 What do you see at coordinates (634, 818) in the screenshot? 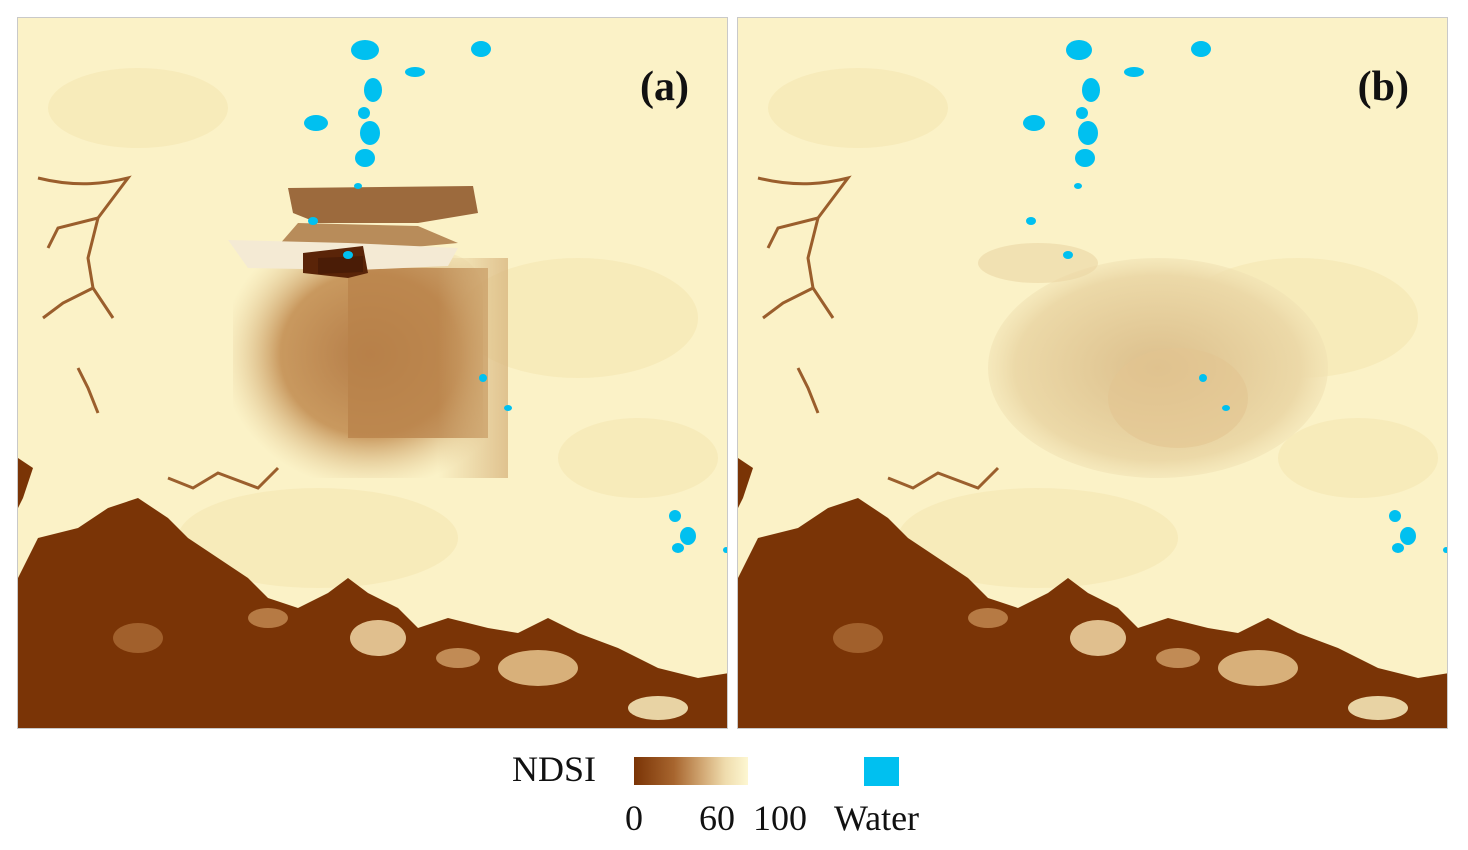
I see `legend-tick-0: 0` at bounding box center [634, 818].